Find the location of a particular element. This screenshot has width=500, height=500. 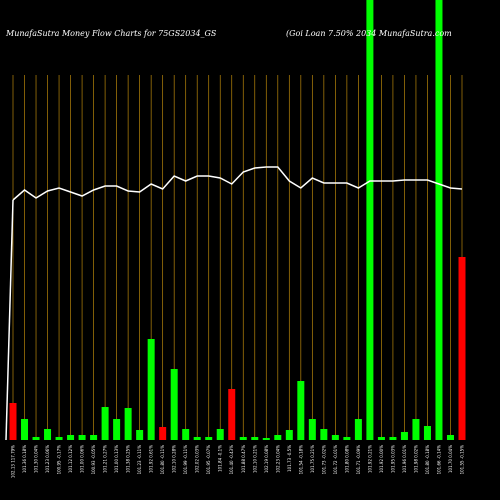

x-tick-label: 101.72 -0.01% is located at coordinates (335, 460).